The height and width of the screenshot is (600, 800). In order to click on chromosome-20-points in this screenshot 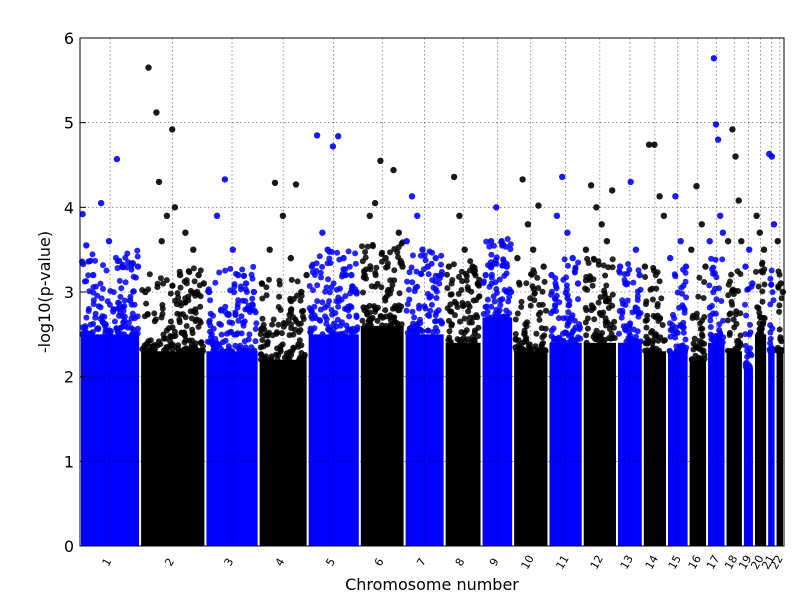, I will do `click(760, 379)`.